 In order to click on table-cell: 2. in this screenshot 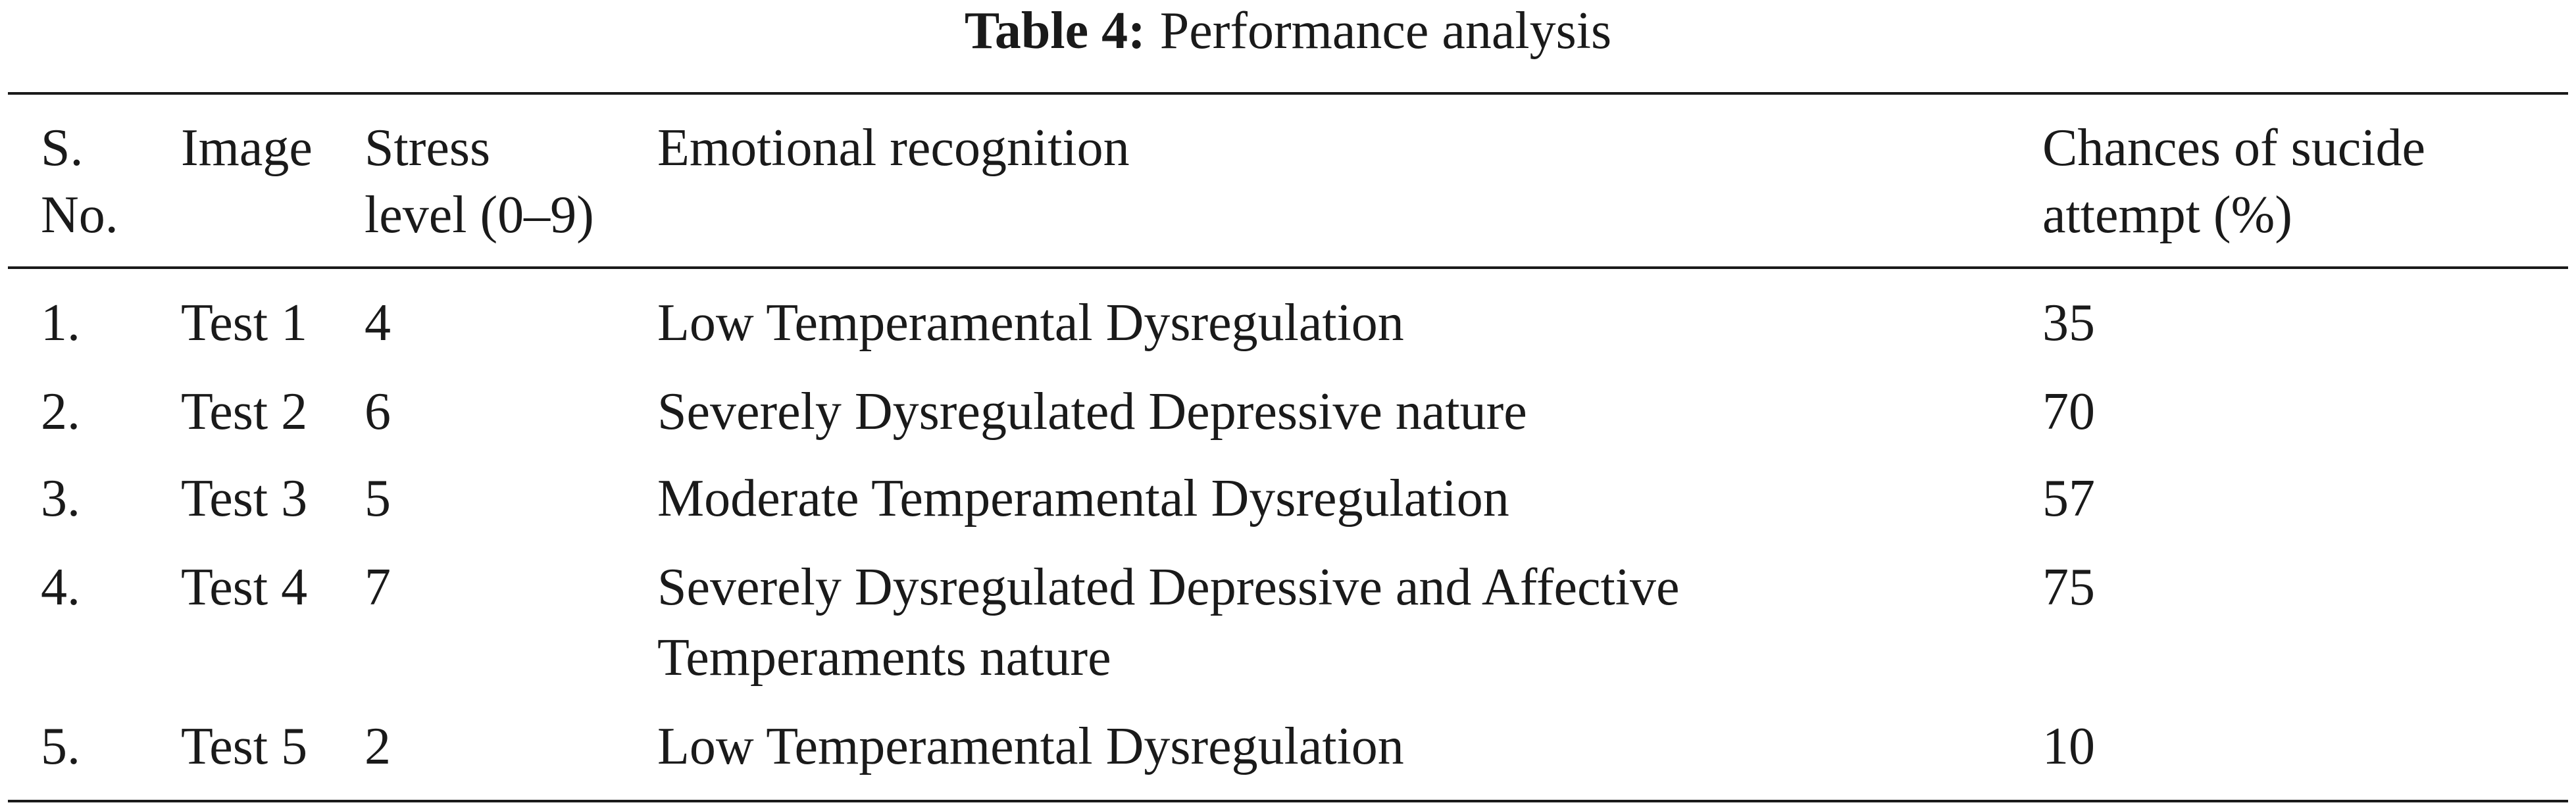, I will do `click(60, 412)`.